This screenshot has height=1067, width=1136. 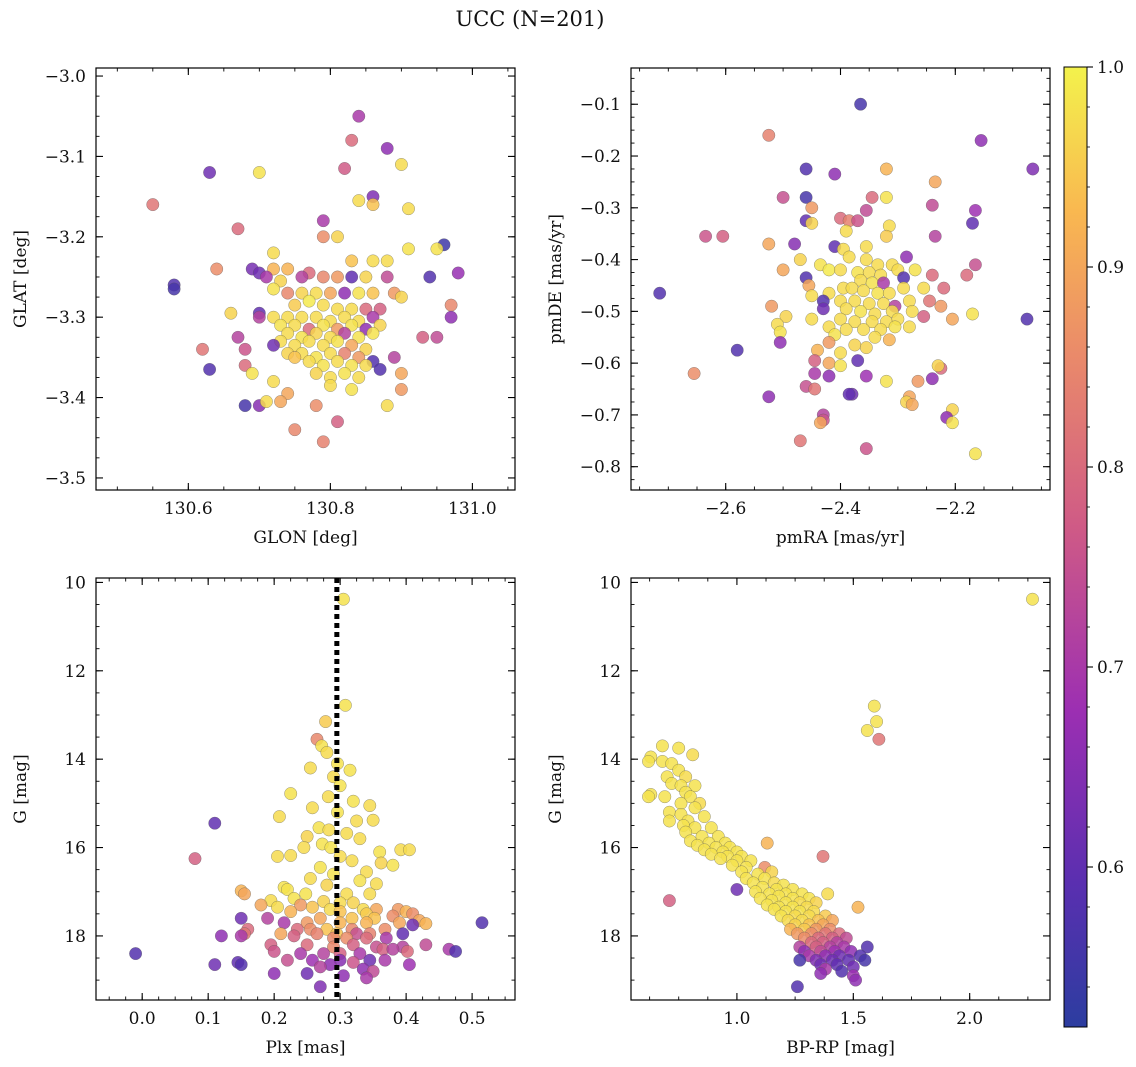 What do you see at coordinates (840, 509) in the screenshot?
I see `x-tick-label: −2.4` at bounding box center [840, 509].